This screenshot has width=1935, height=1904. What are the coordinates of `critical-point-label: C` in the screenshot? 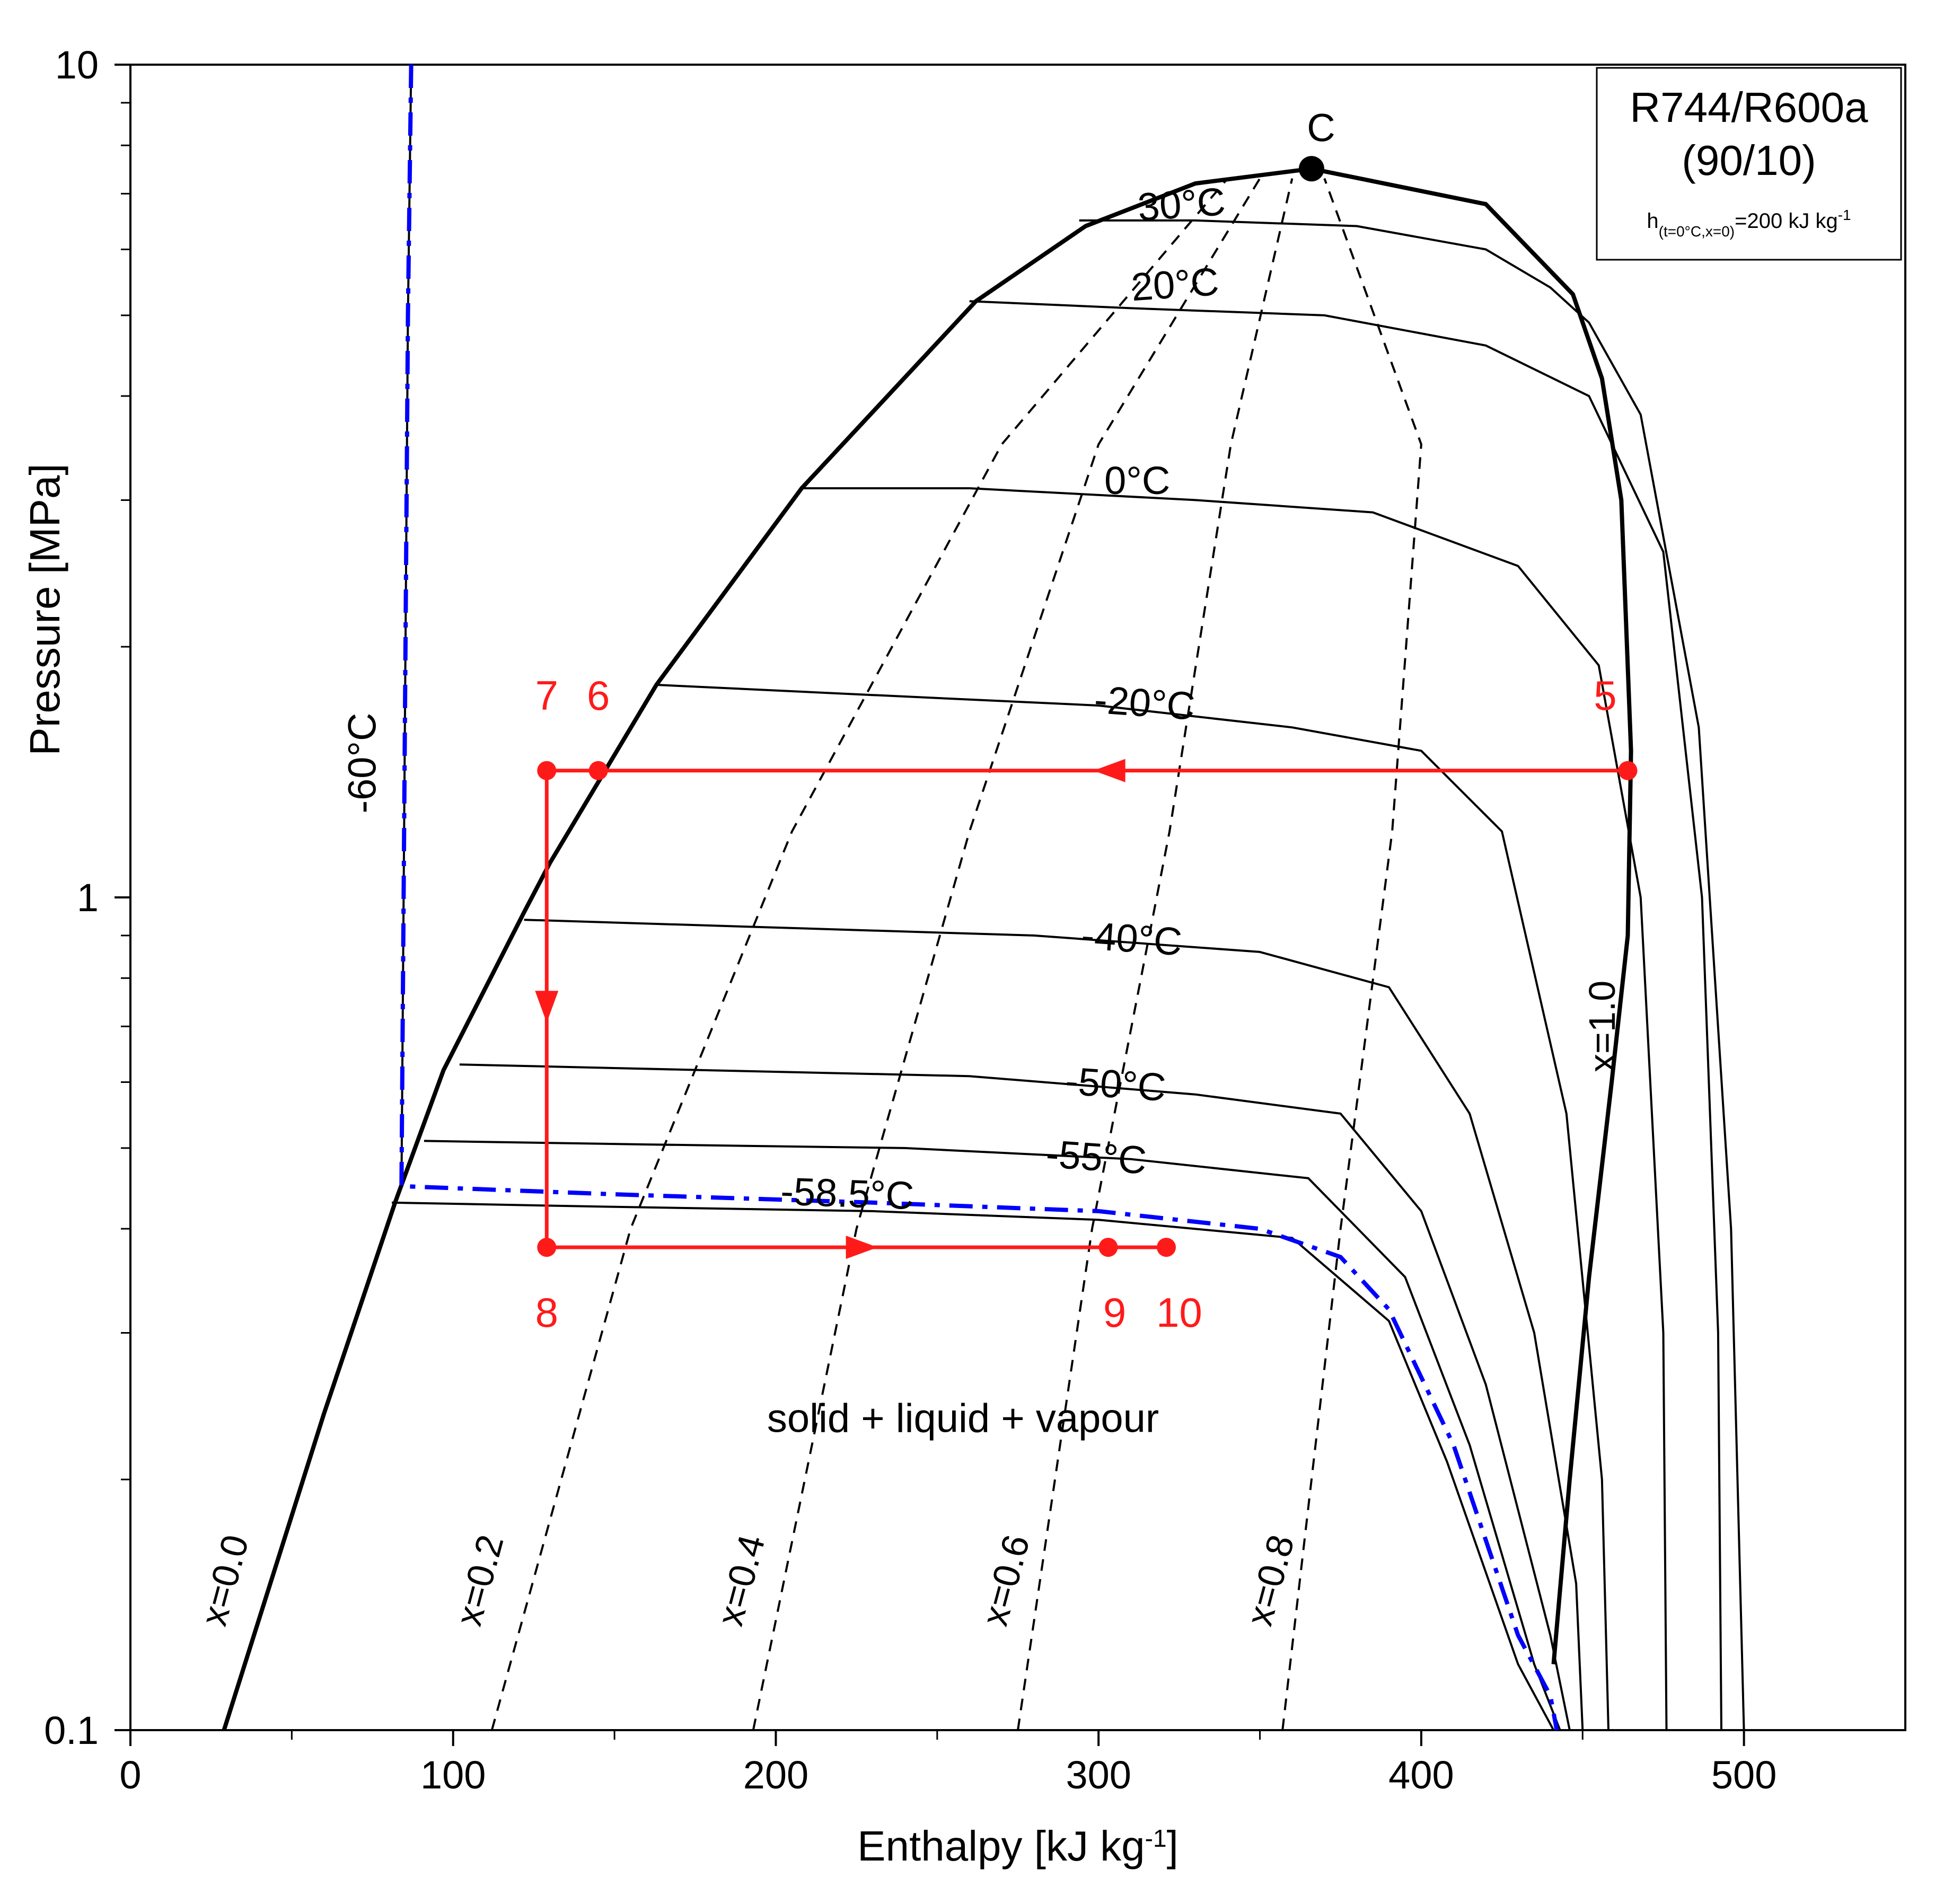 It's located at (1321, 127).